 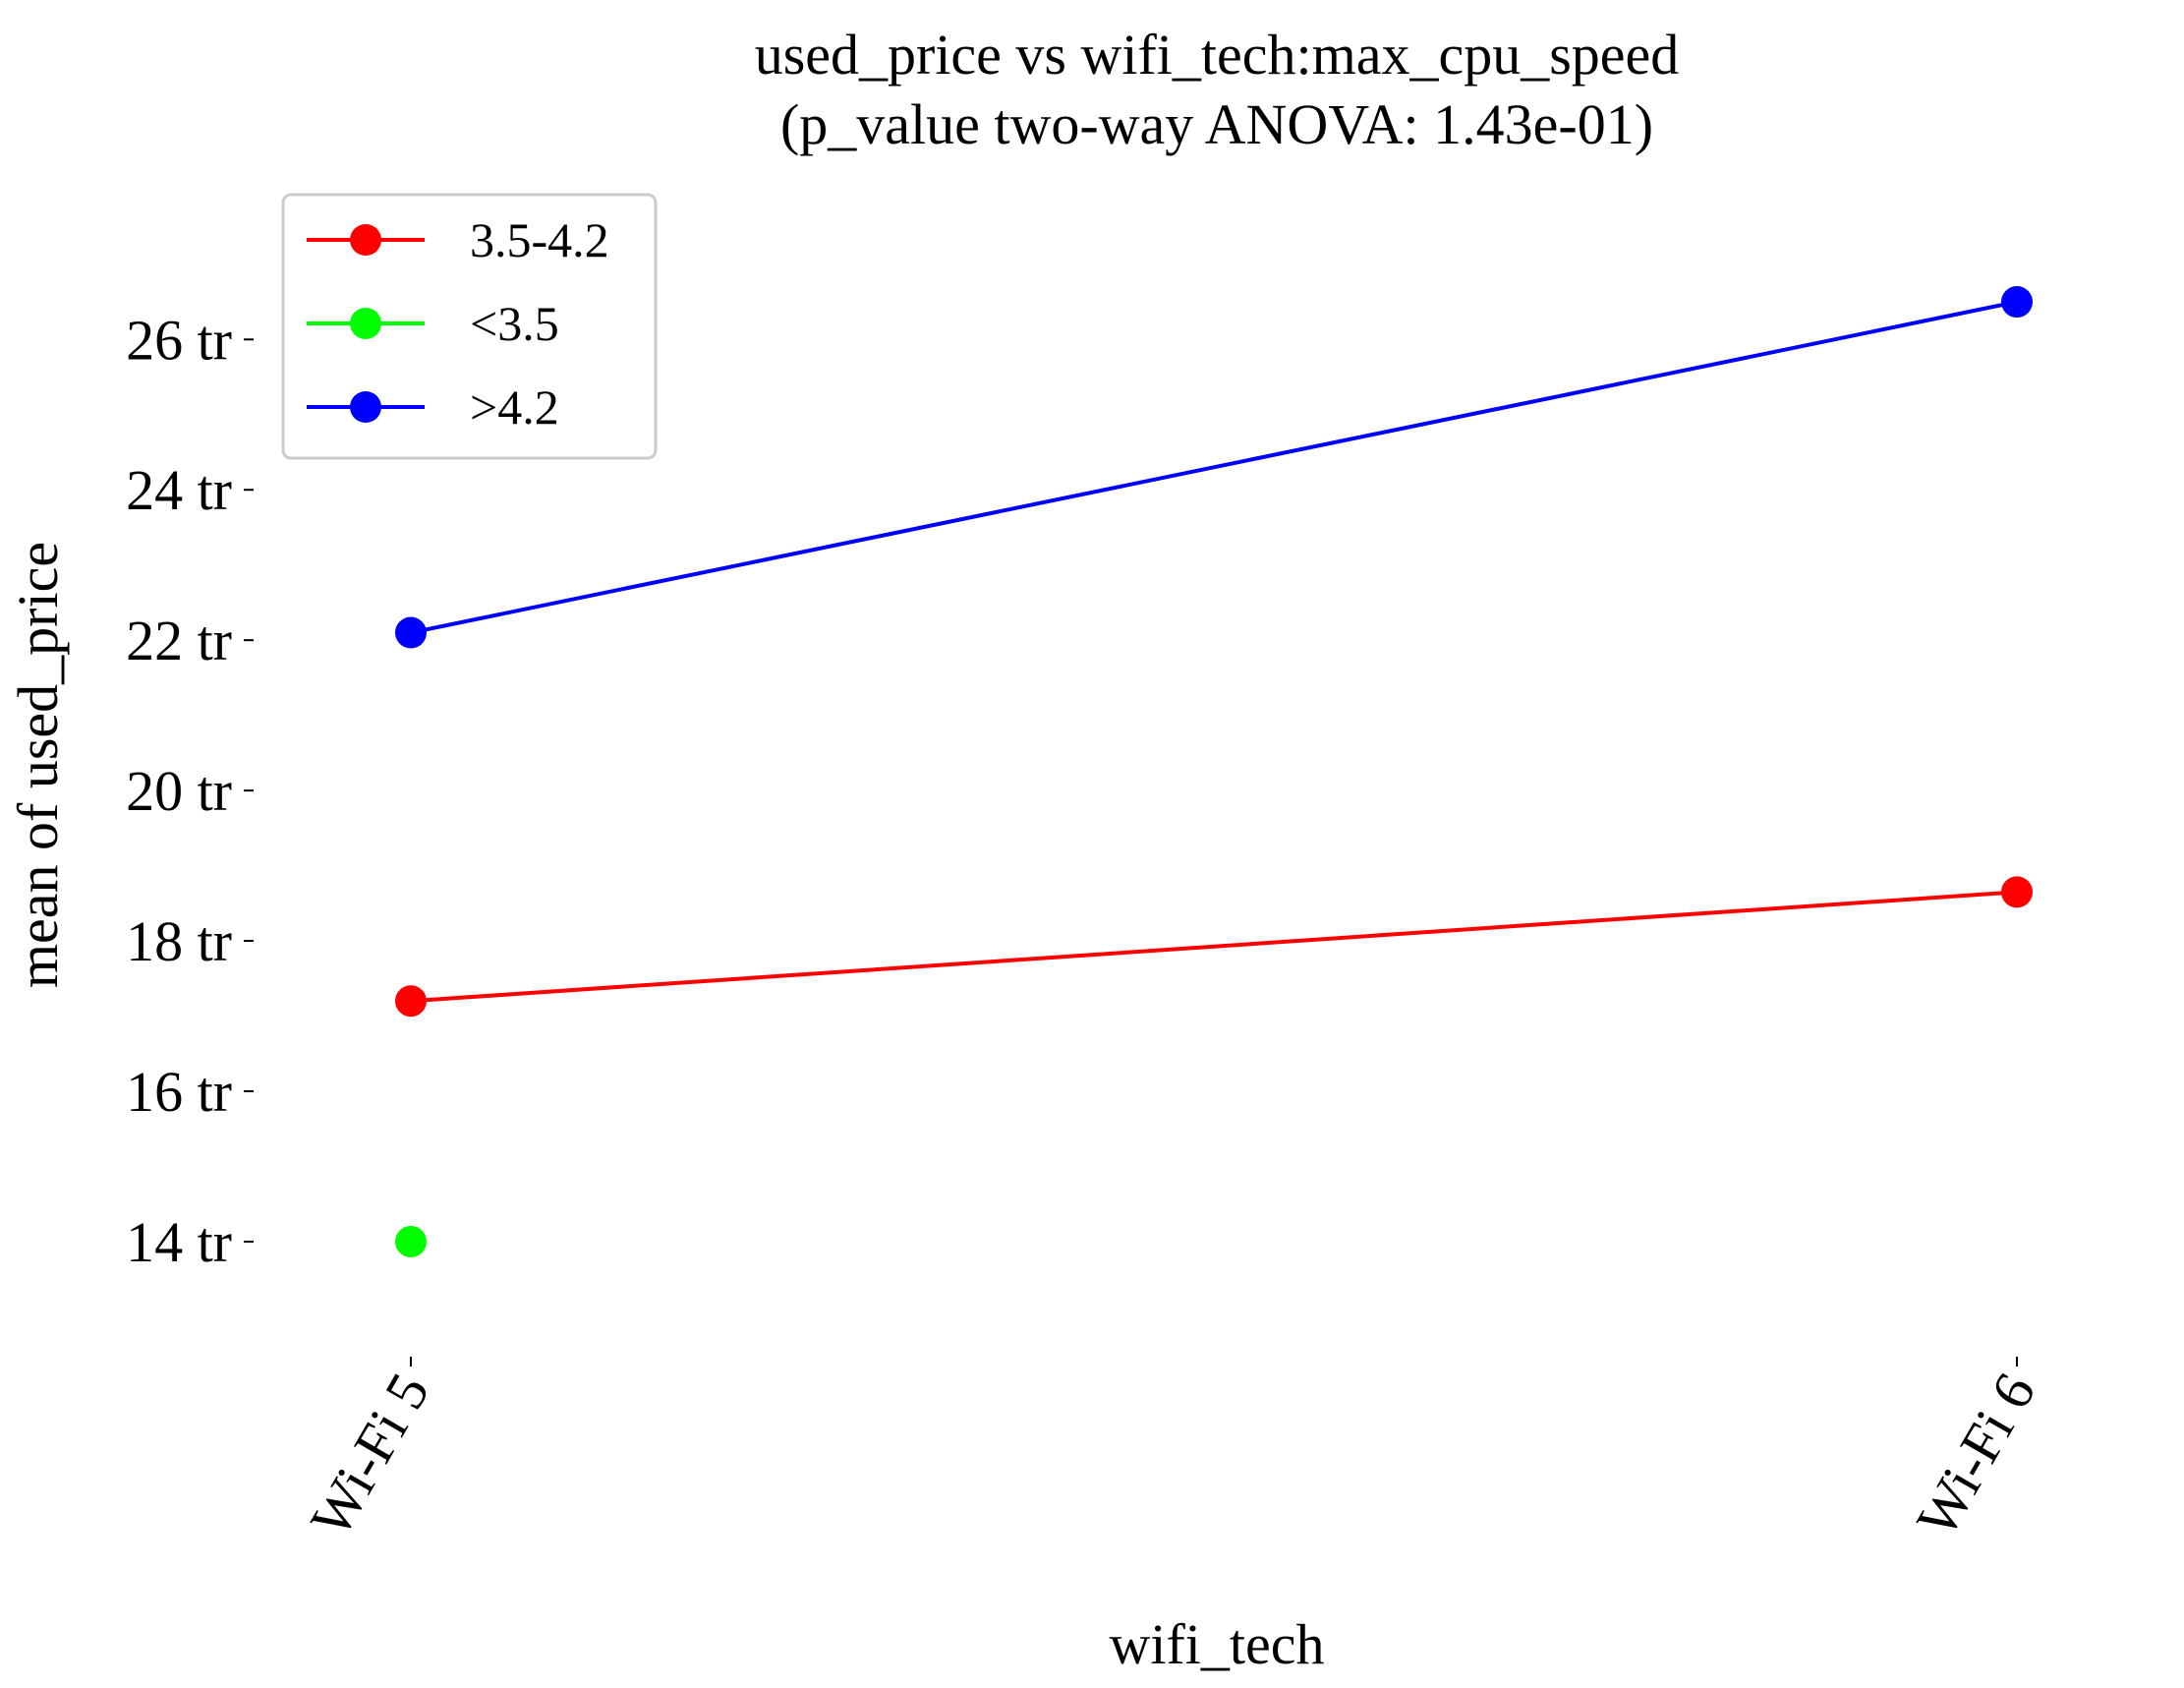 What do you see at coordinates (179, 941) in the screenshot?
I see `y-tick-label: 18 tr` at bounding box center [179, 941].